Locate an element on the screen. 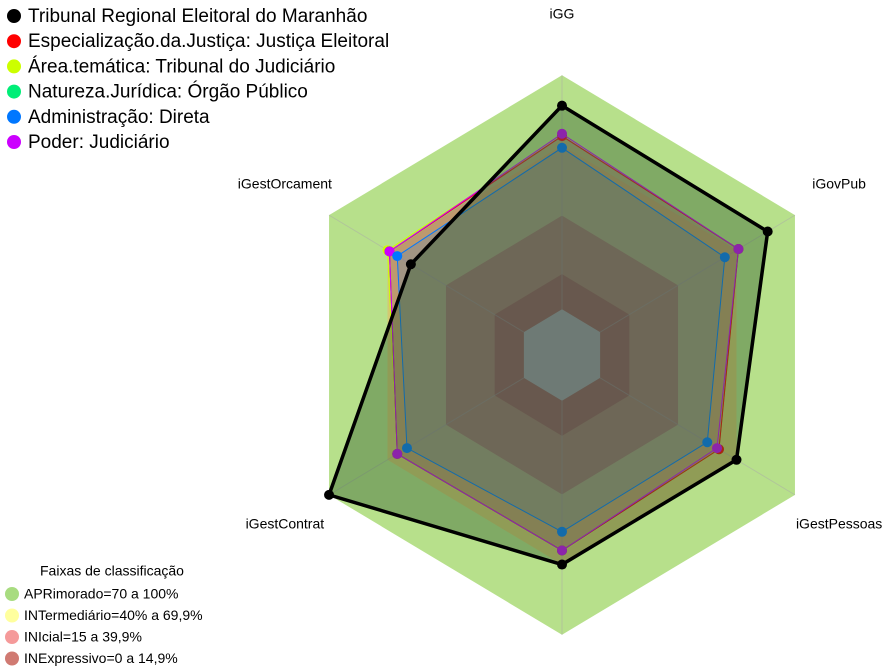  axis-label: iGestPessoas is located at coordinates (839, 524).